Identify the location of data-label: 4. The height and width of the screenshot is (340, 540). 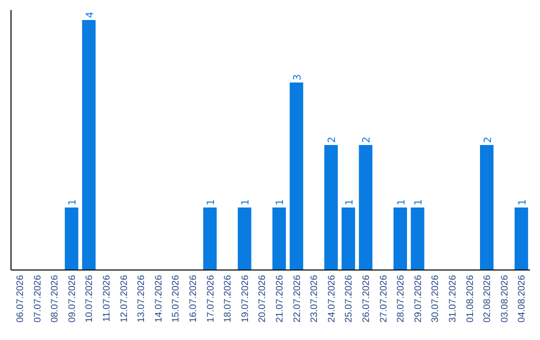
(90, 15).